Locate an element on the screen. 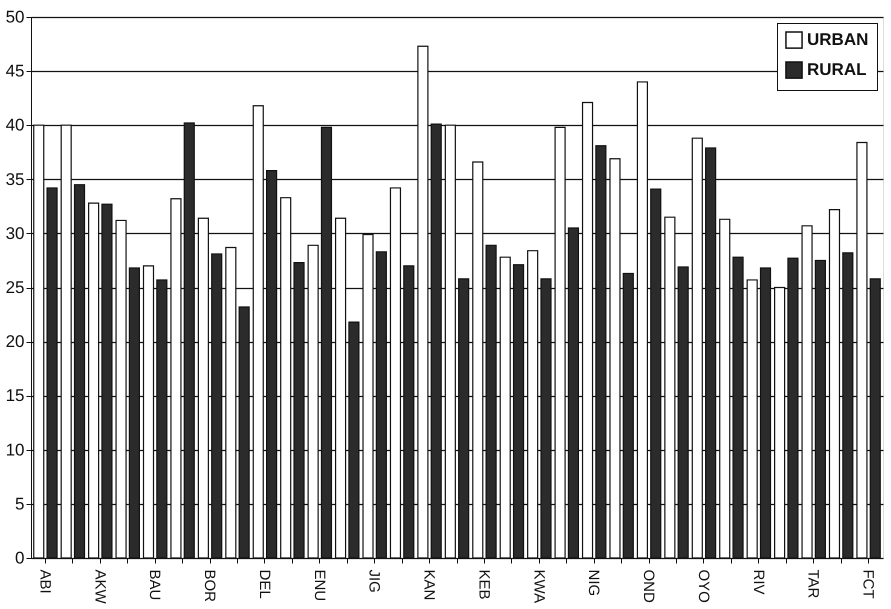 This screenshot has height=609, width=891. x-tick-label: DEL is located at coordinates (264, 584).